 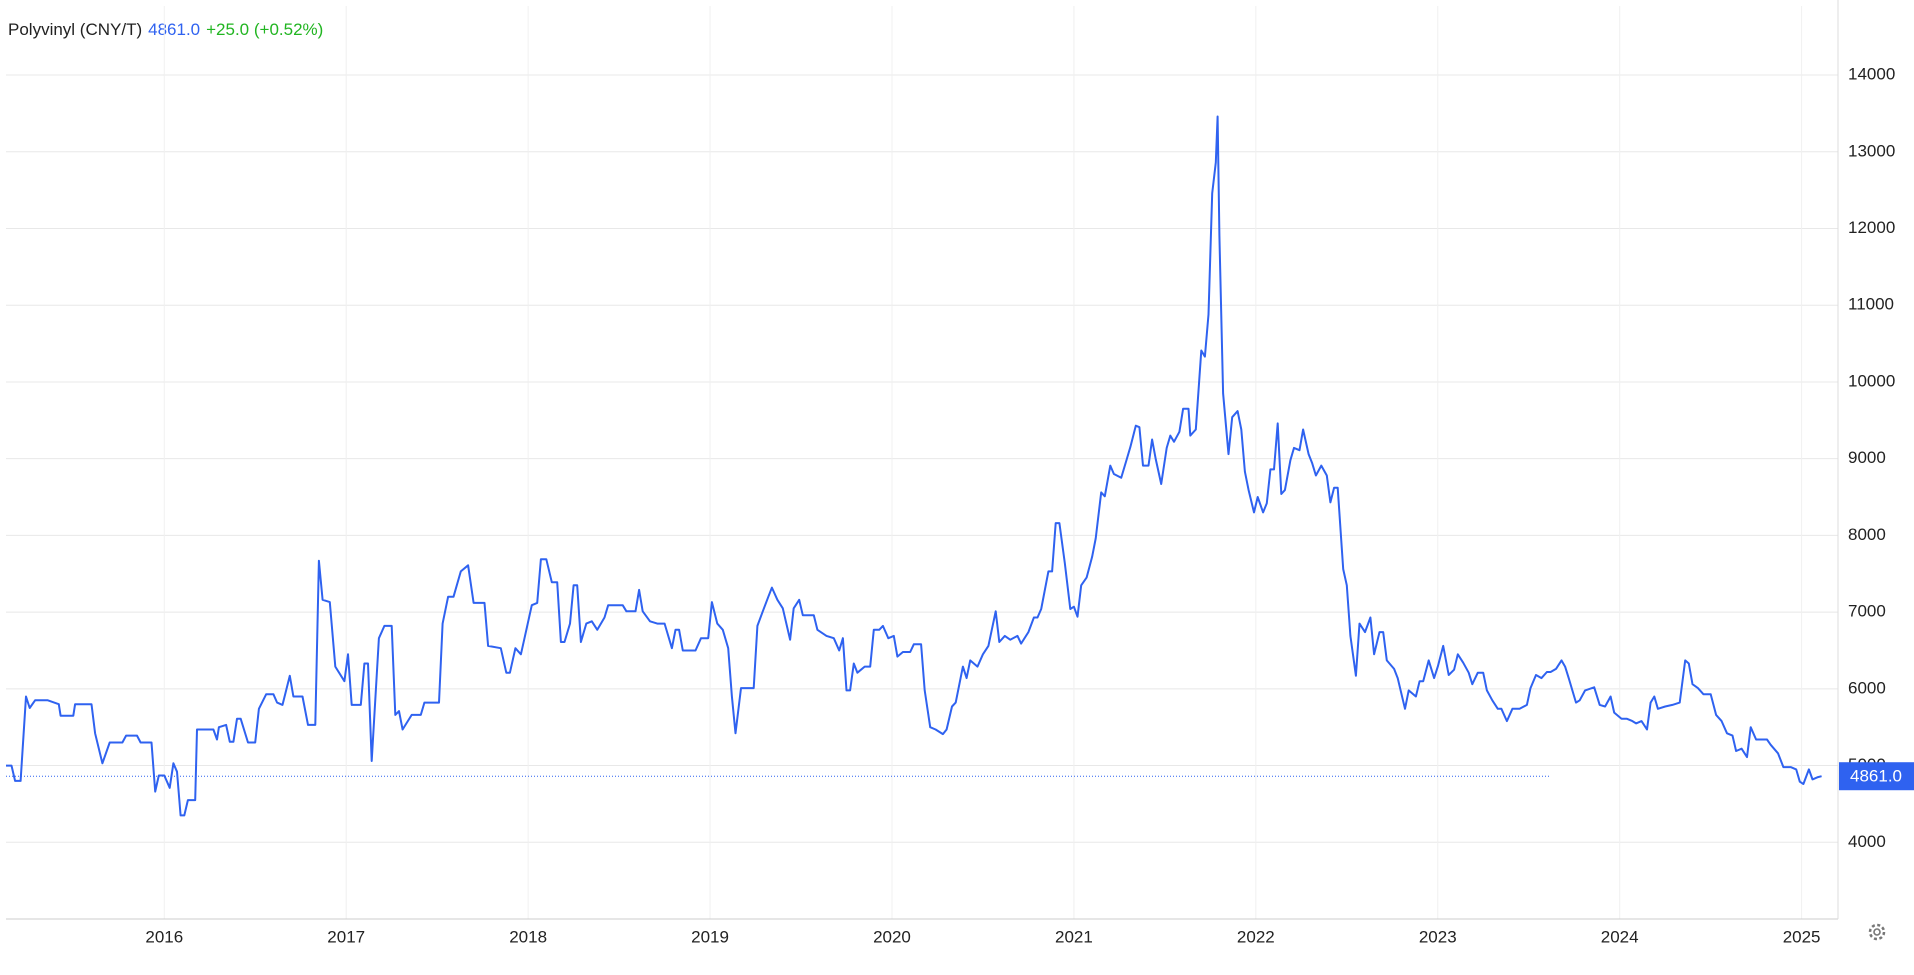 I want to click on x-tick-label: 2022, so click(x=1256, y=936).